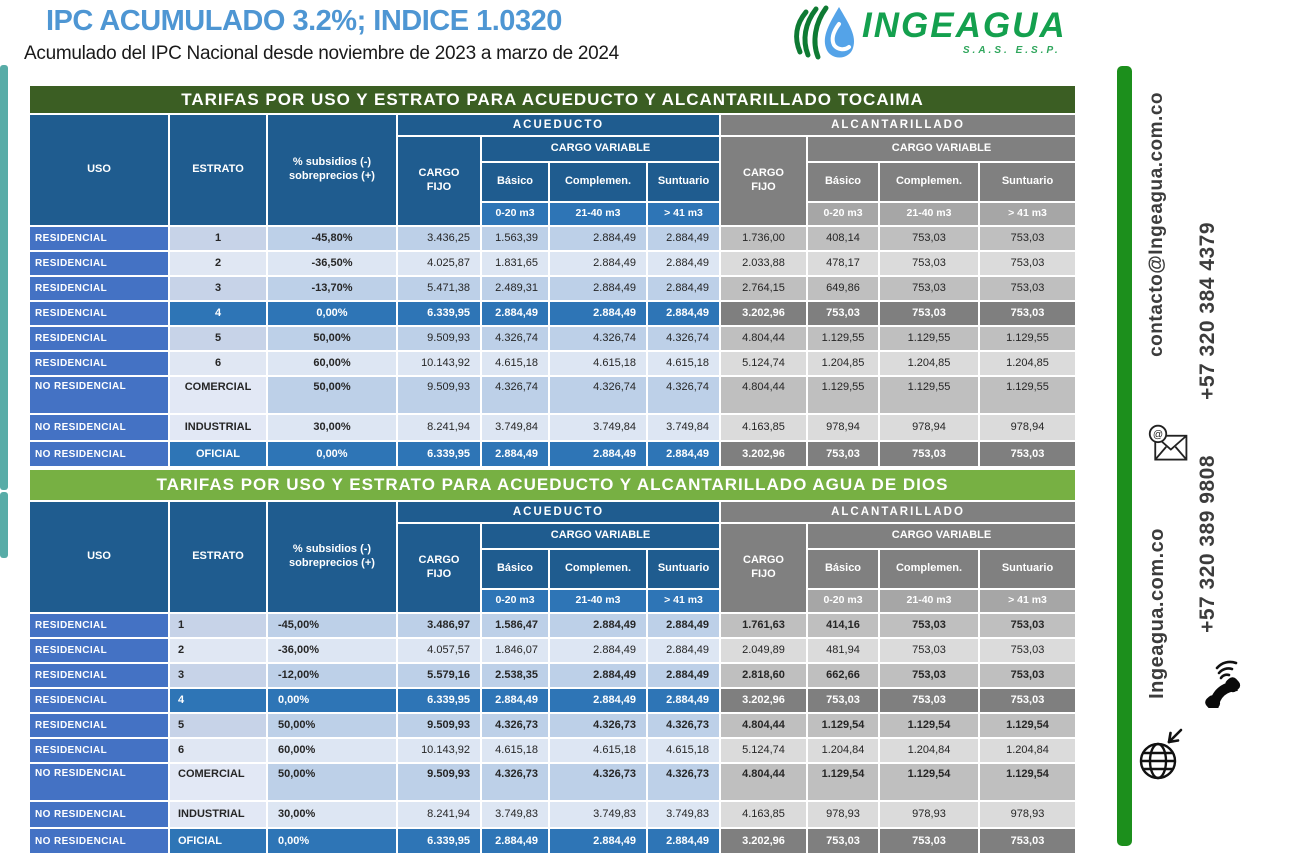 The width and height of the screenshot is (1300, 867). Describe the element at coordinates (99, 841) in the screenshot. I see `uso-cell: NO RESIDENCIAL` at that location.